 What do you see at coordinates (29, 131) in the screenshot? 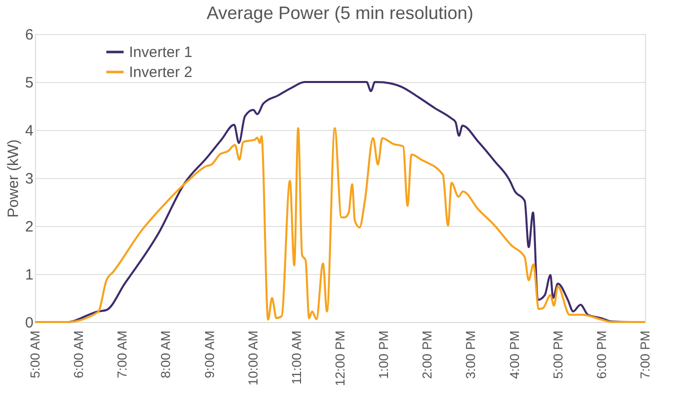
I see `y-tick-label: 4` at bounding box center [29, 131].